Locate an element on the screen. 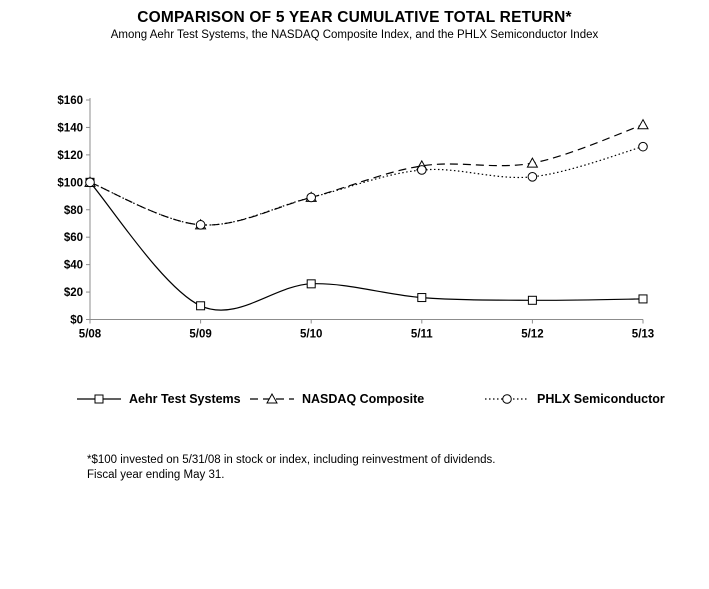  y-tick-label: $80 is located at coordinates (73, 211).